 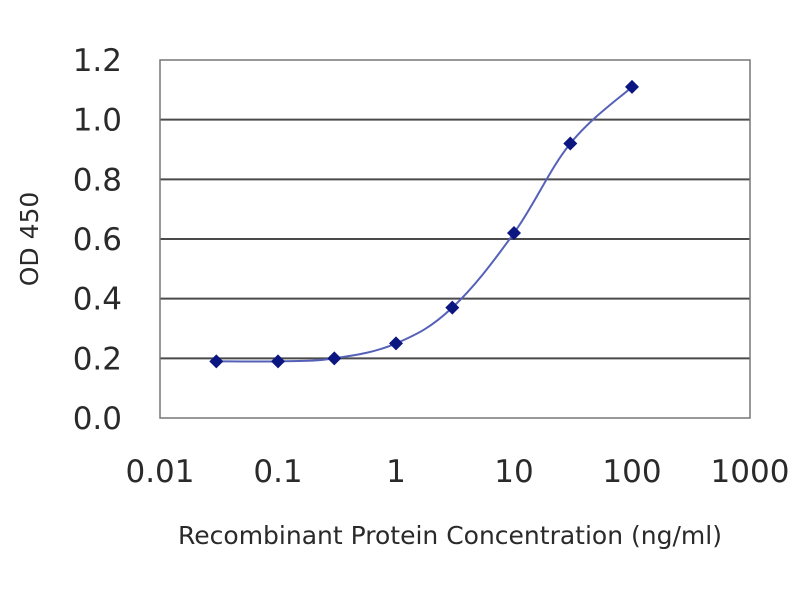 I want to click on x-axis-ticks: 0.01 0.1 1 10 100 1000, so click(x=457, y=472).